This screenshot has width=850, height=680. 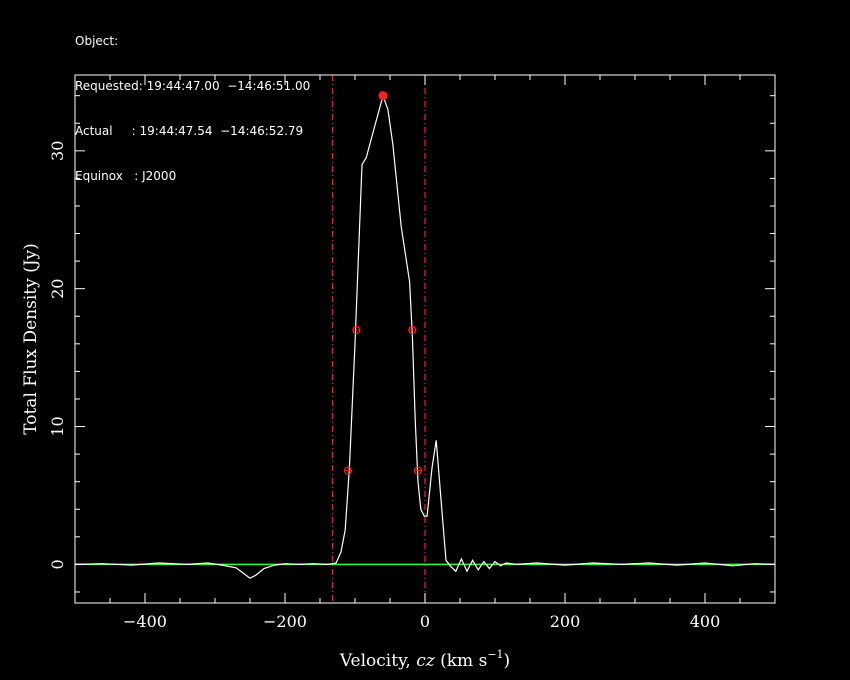 I want to click on object-line: Object:, so click(x=97, y=41).